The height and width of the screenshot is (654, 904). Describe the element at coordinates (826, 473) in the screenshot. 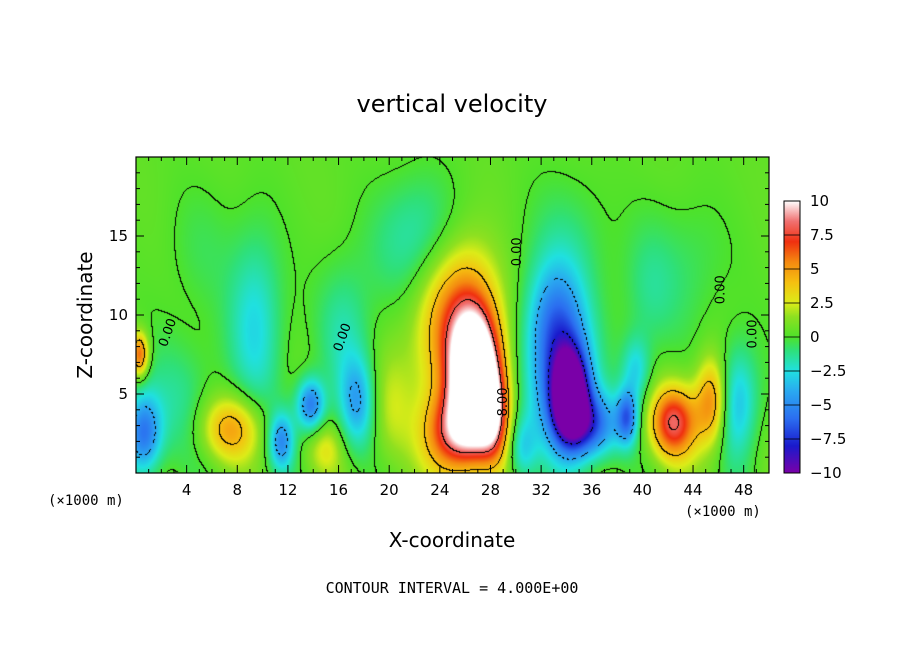

I see `colorbar-tick-label: −10` at that location.